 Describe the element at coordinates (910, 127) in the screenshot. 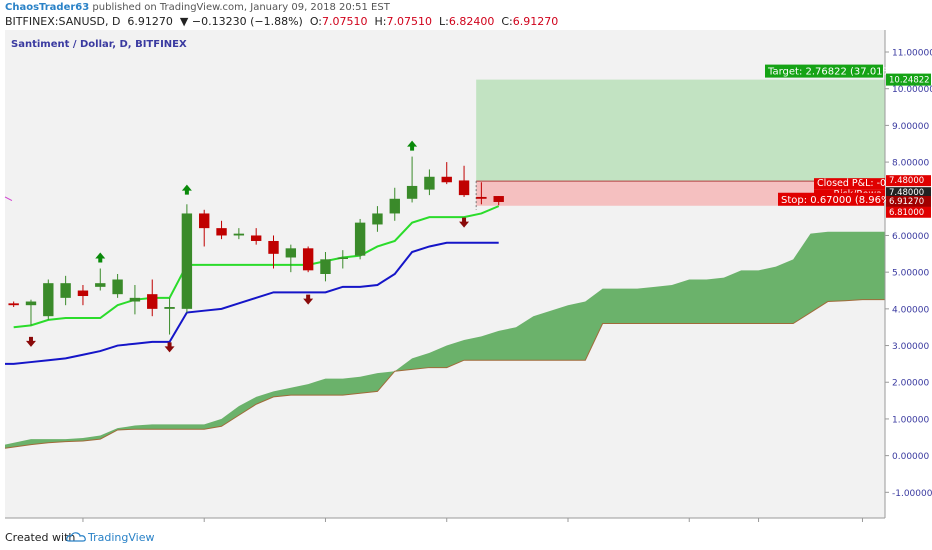

I see `y-tick-label: 9.00000` at that location.